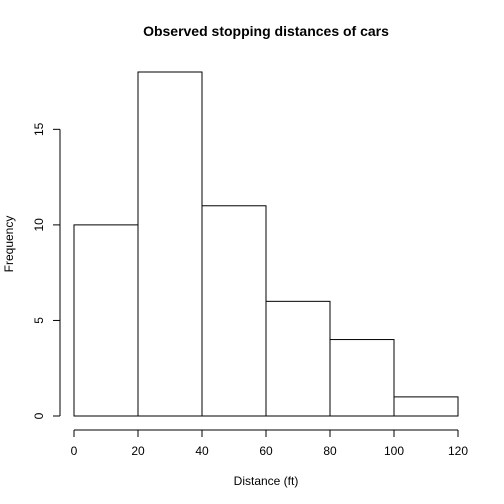 This screenshot has width=504, height=504. Describe the element at coordinates (39, 225) in the screenshot. I see `y-tick-label-2: 10` at that location.